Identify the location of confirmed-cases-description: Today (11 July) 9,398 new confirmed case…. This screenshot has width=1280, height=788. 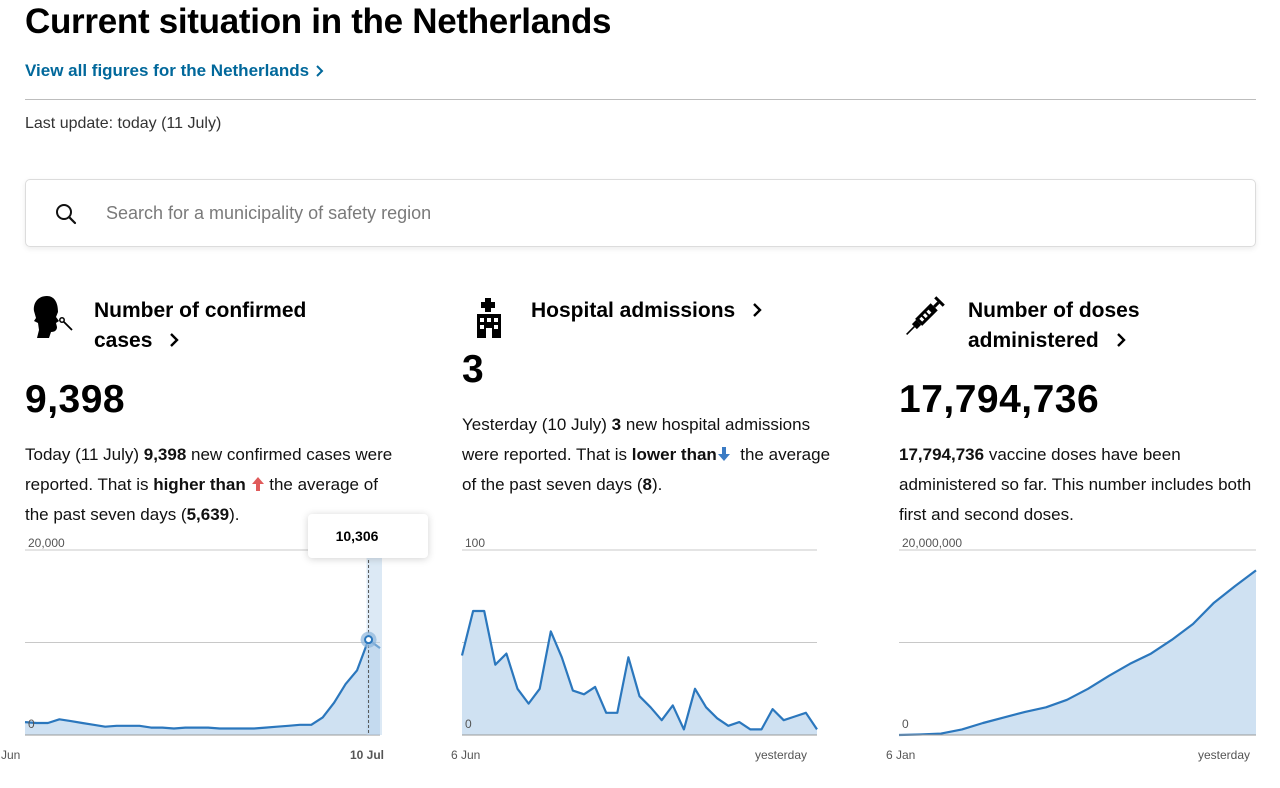
(209, 484).